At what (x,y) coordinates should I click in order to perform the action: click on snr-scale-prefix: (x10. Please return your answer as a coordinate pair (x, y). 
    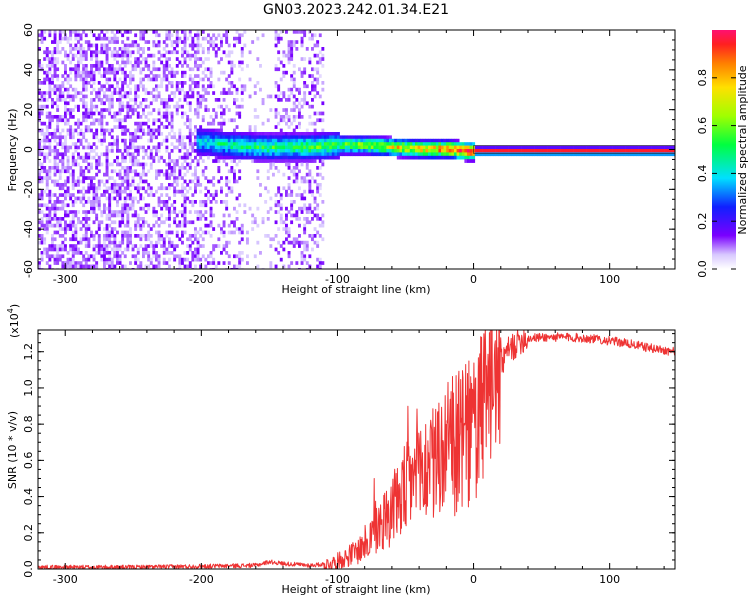
    Looking at the image, I should click on (14, 325).